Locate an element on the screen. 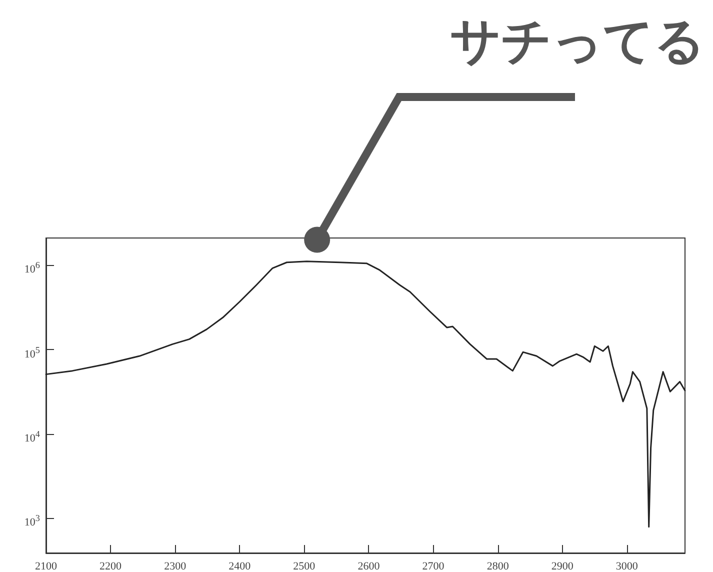  x-tick-label: 2100 is located at coordinates (46, 566).